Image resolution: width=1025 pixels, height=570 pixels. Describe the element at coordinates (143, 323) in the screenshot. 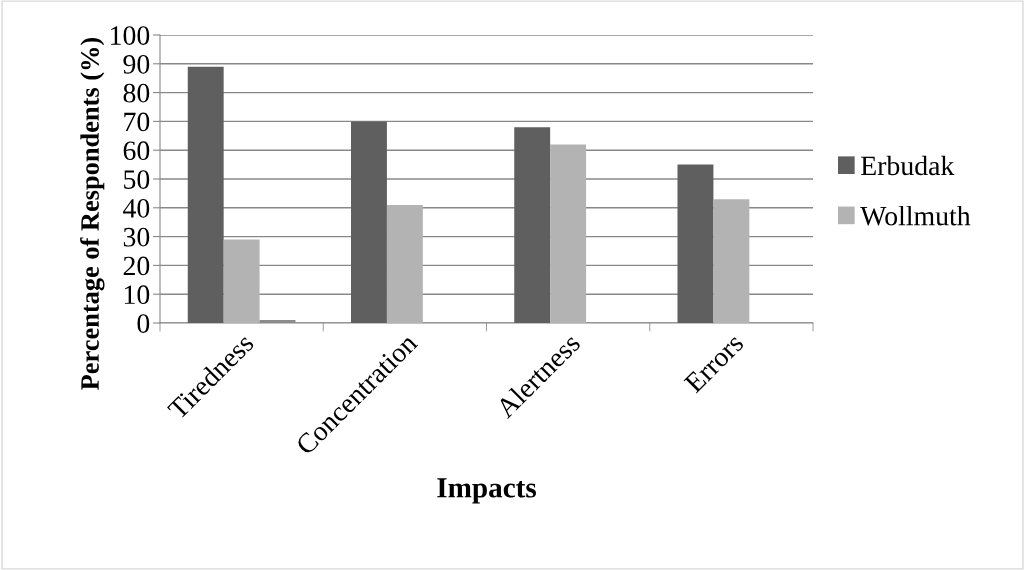

I see `y-tick-label: 0` at that location.